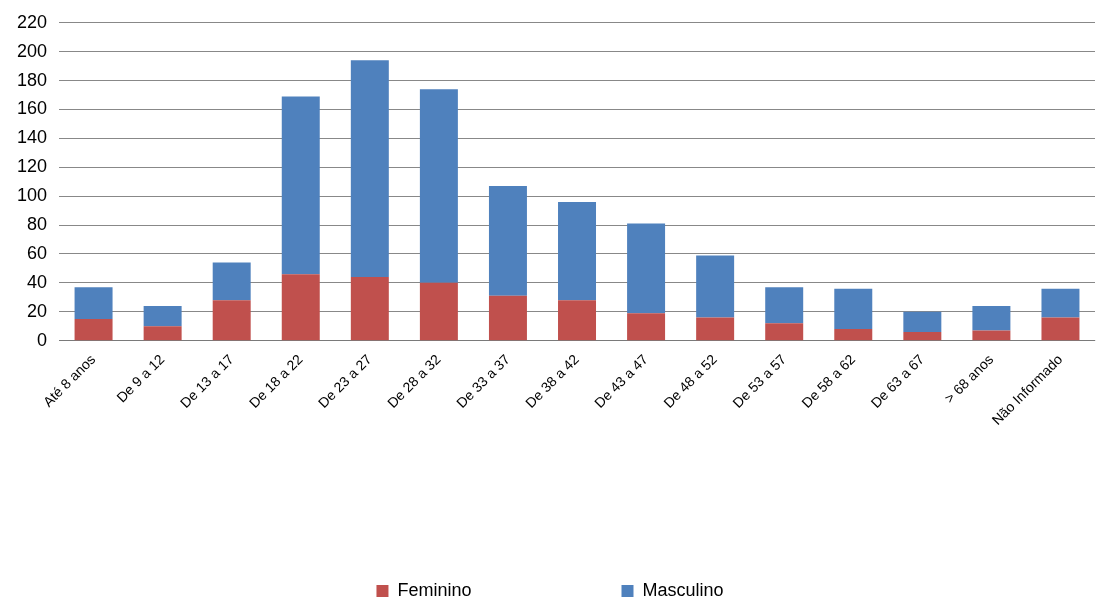 The height and width of the screenshot is (615, 1105). Describe the element at coordinates (413, 380) in the screenshot. I see `x-tick-label: De 28 a 32` at that location.